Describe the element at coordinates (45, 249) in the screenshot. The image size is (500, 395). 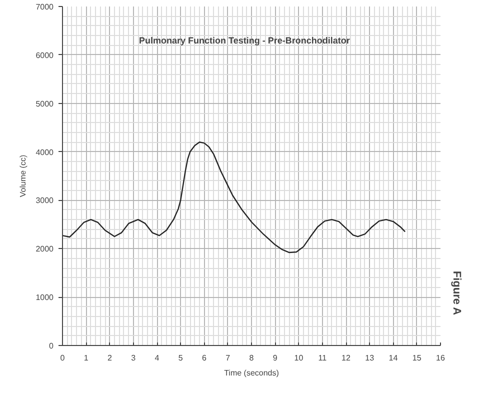
I see `y-tick-label: 2000` at that location.